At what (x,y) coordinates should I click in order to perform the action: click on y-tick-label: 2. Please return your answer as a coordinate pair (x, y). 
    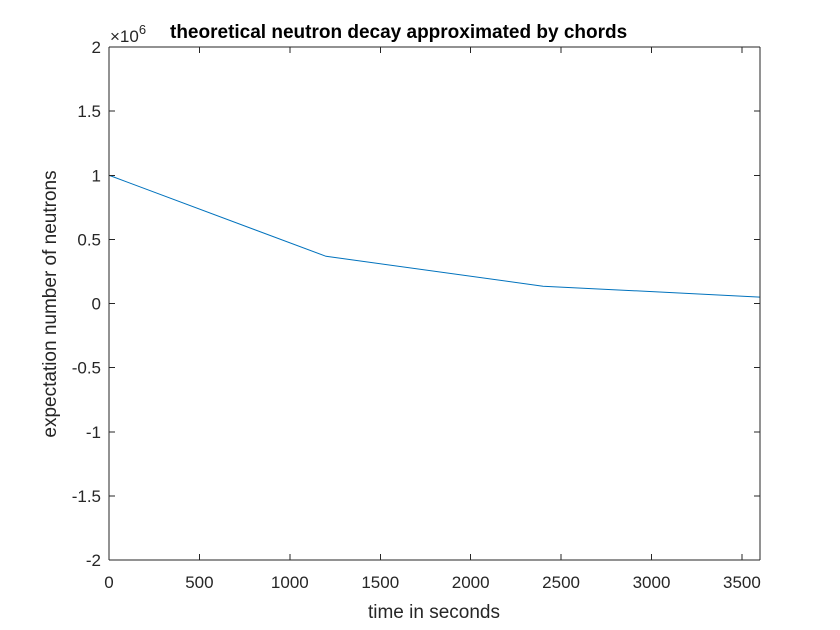
    Looking at the image, I should click on (96, 47).